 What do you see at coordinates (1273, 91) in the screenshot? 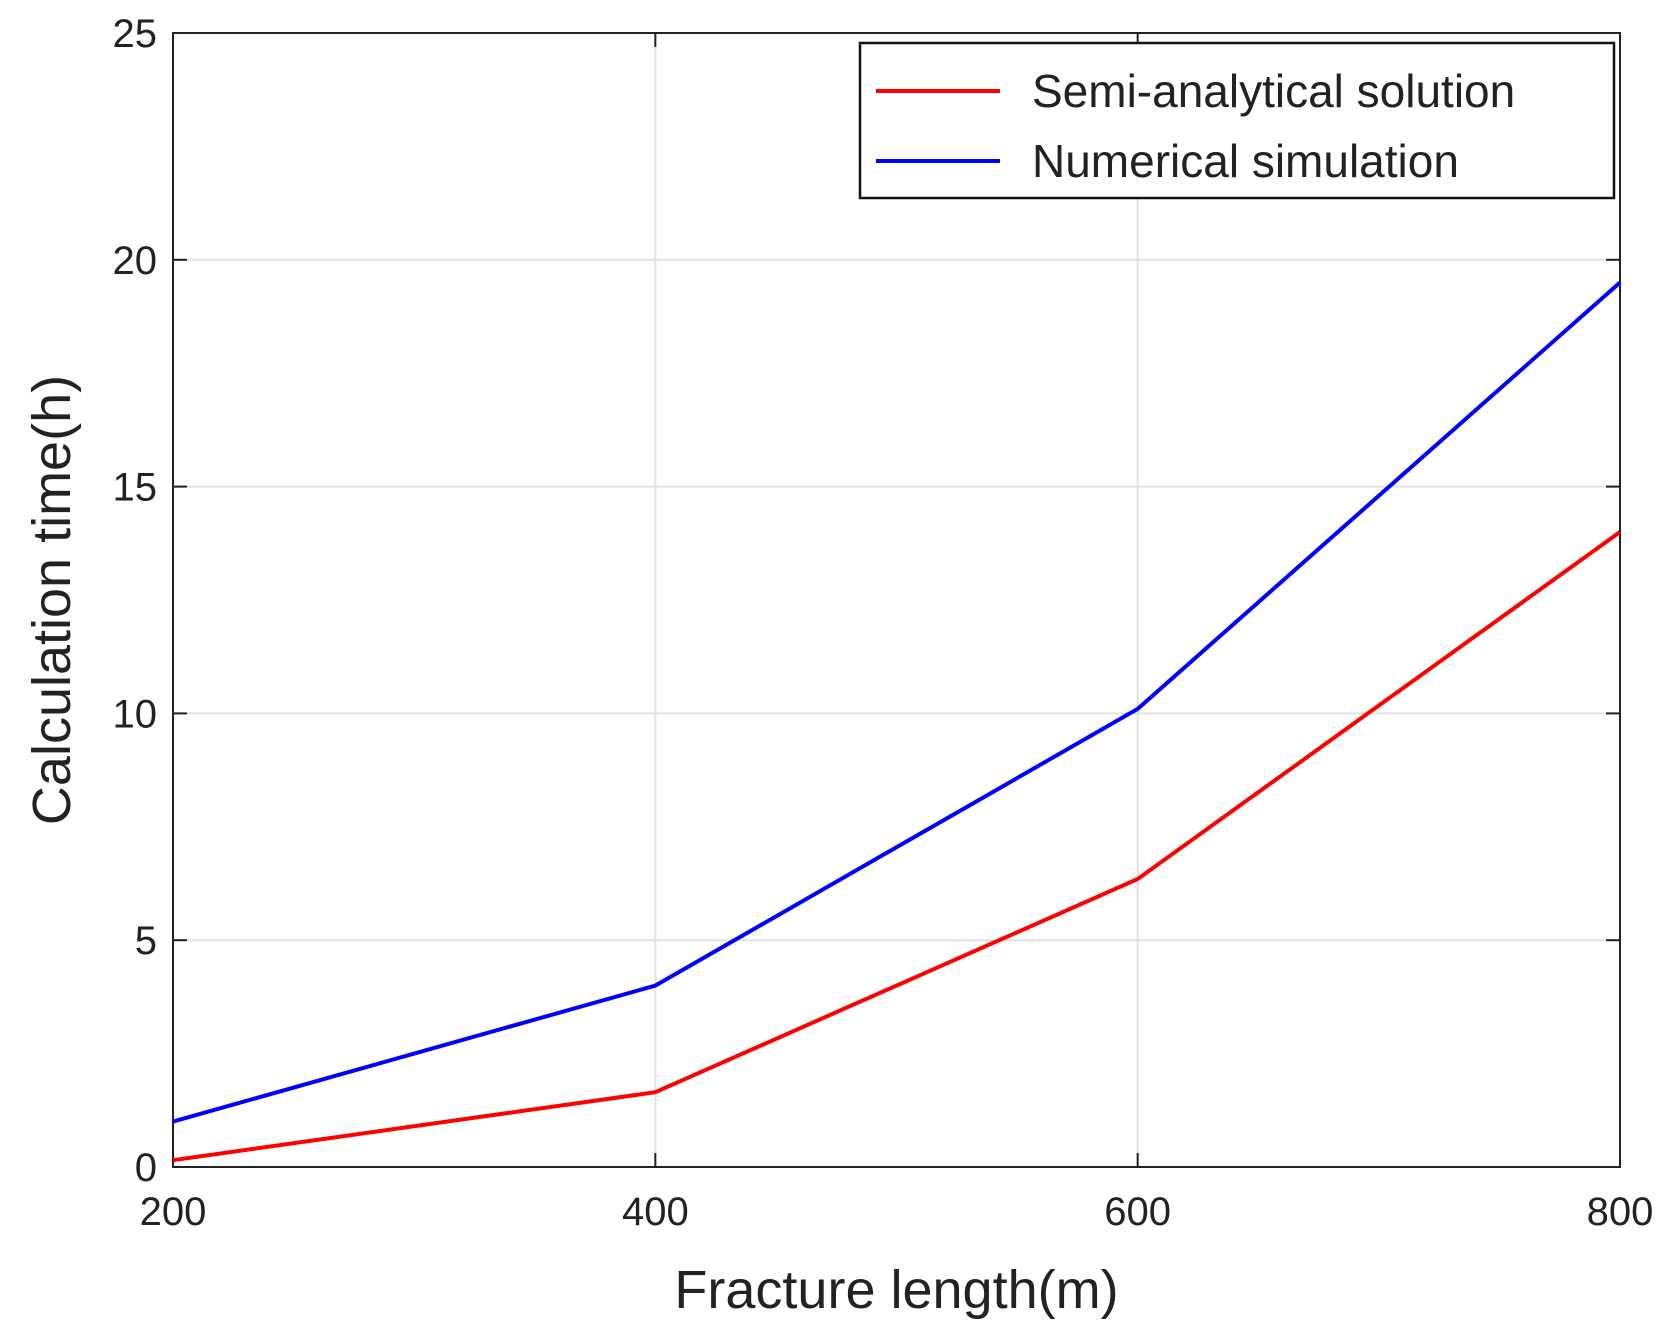
I see `legend-label-semi-analytical: Semi-analytical solution` at bounding box center [1273, 91].